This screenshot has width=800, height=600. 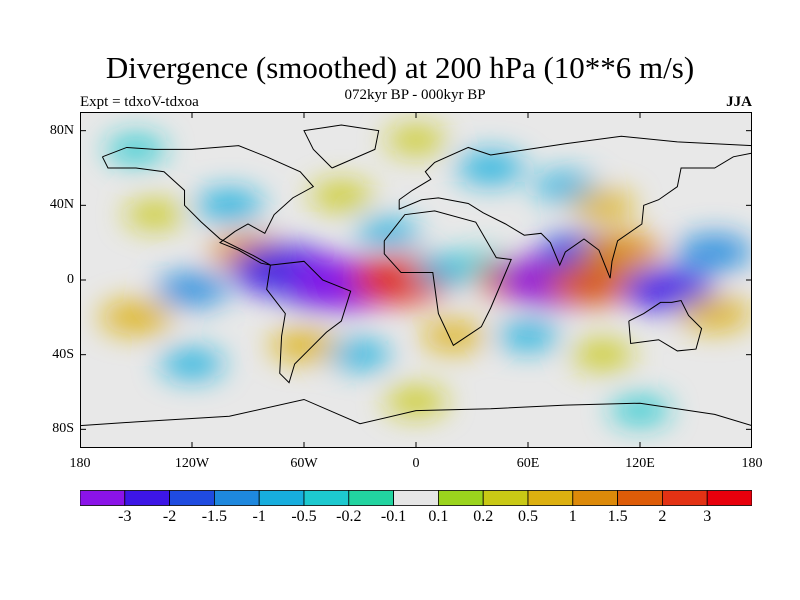 What do you see at coordinates (125, 516) in the screenshot?
I see `colorbar-label: -3` at bounding box center [125, 516].